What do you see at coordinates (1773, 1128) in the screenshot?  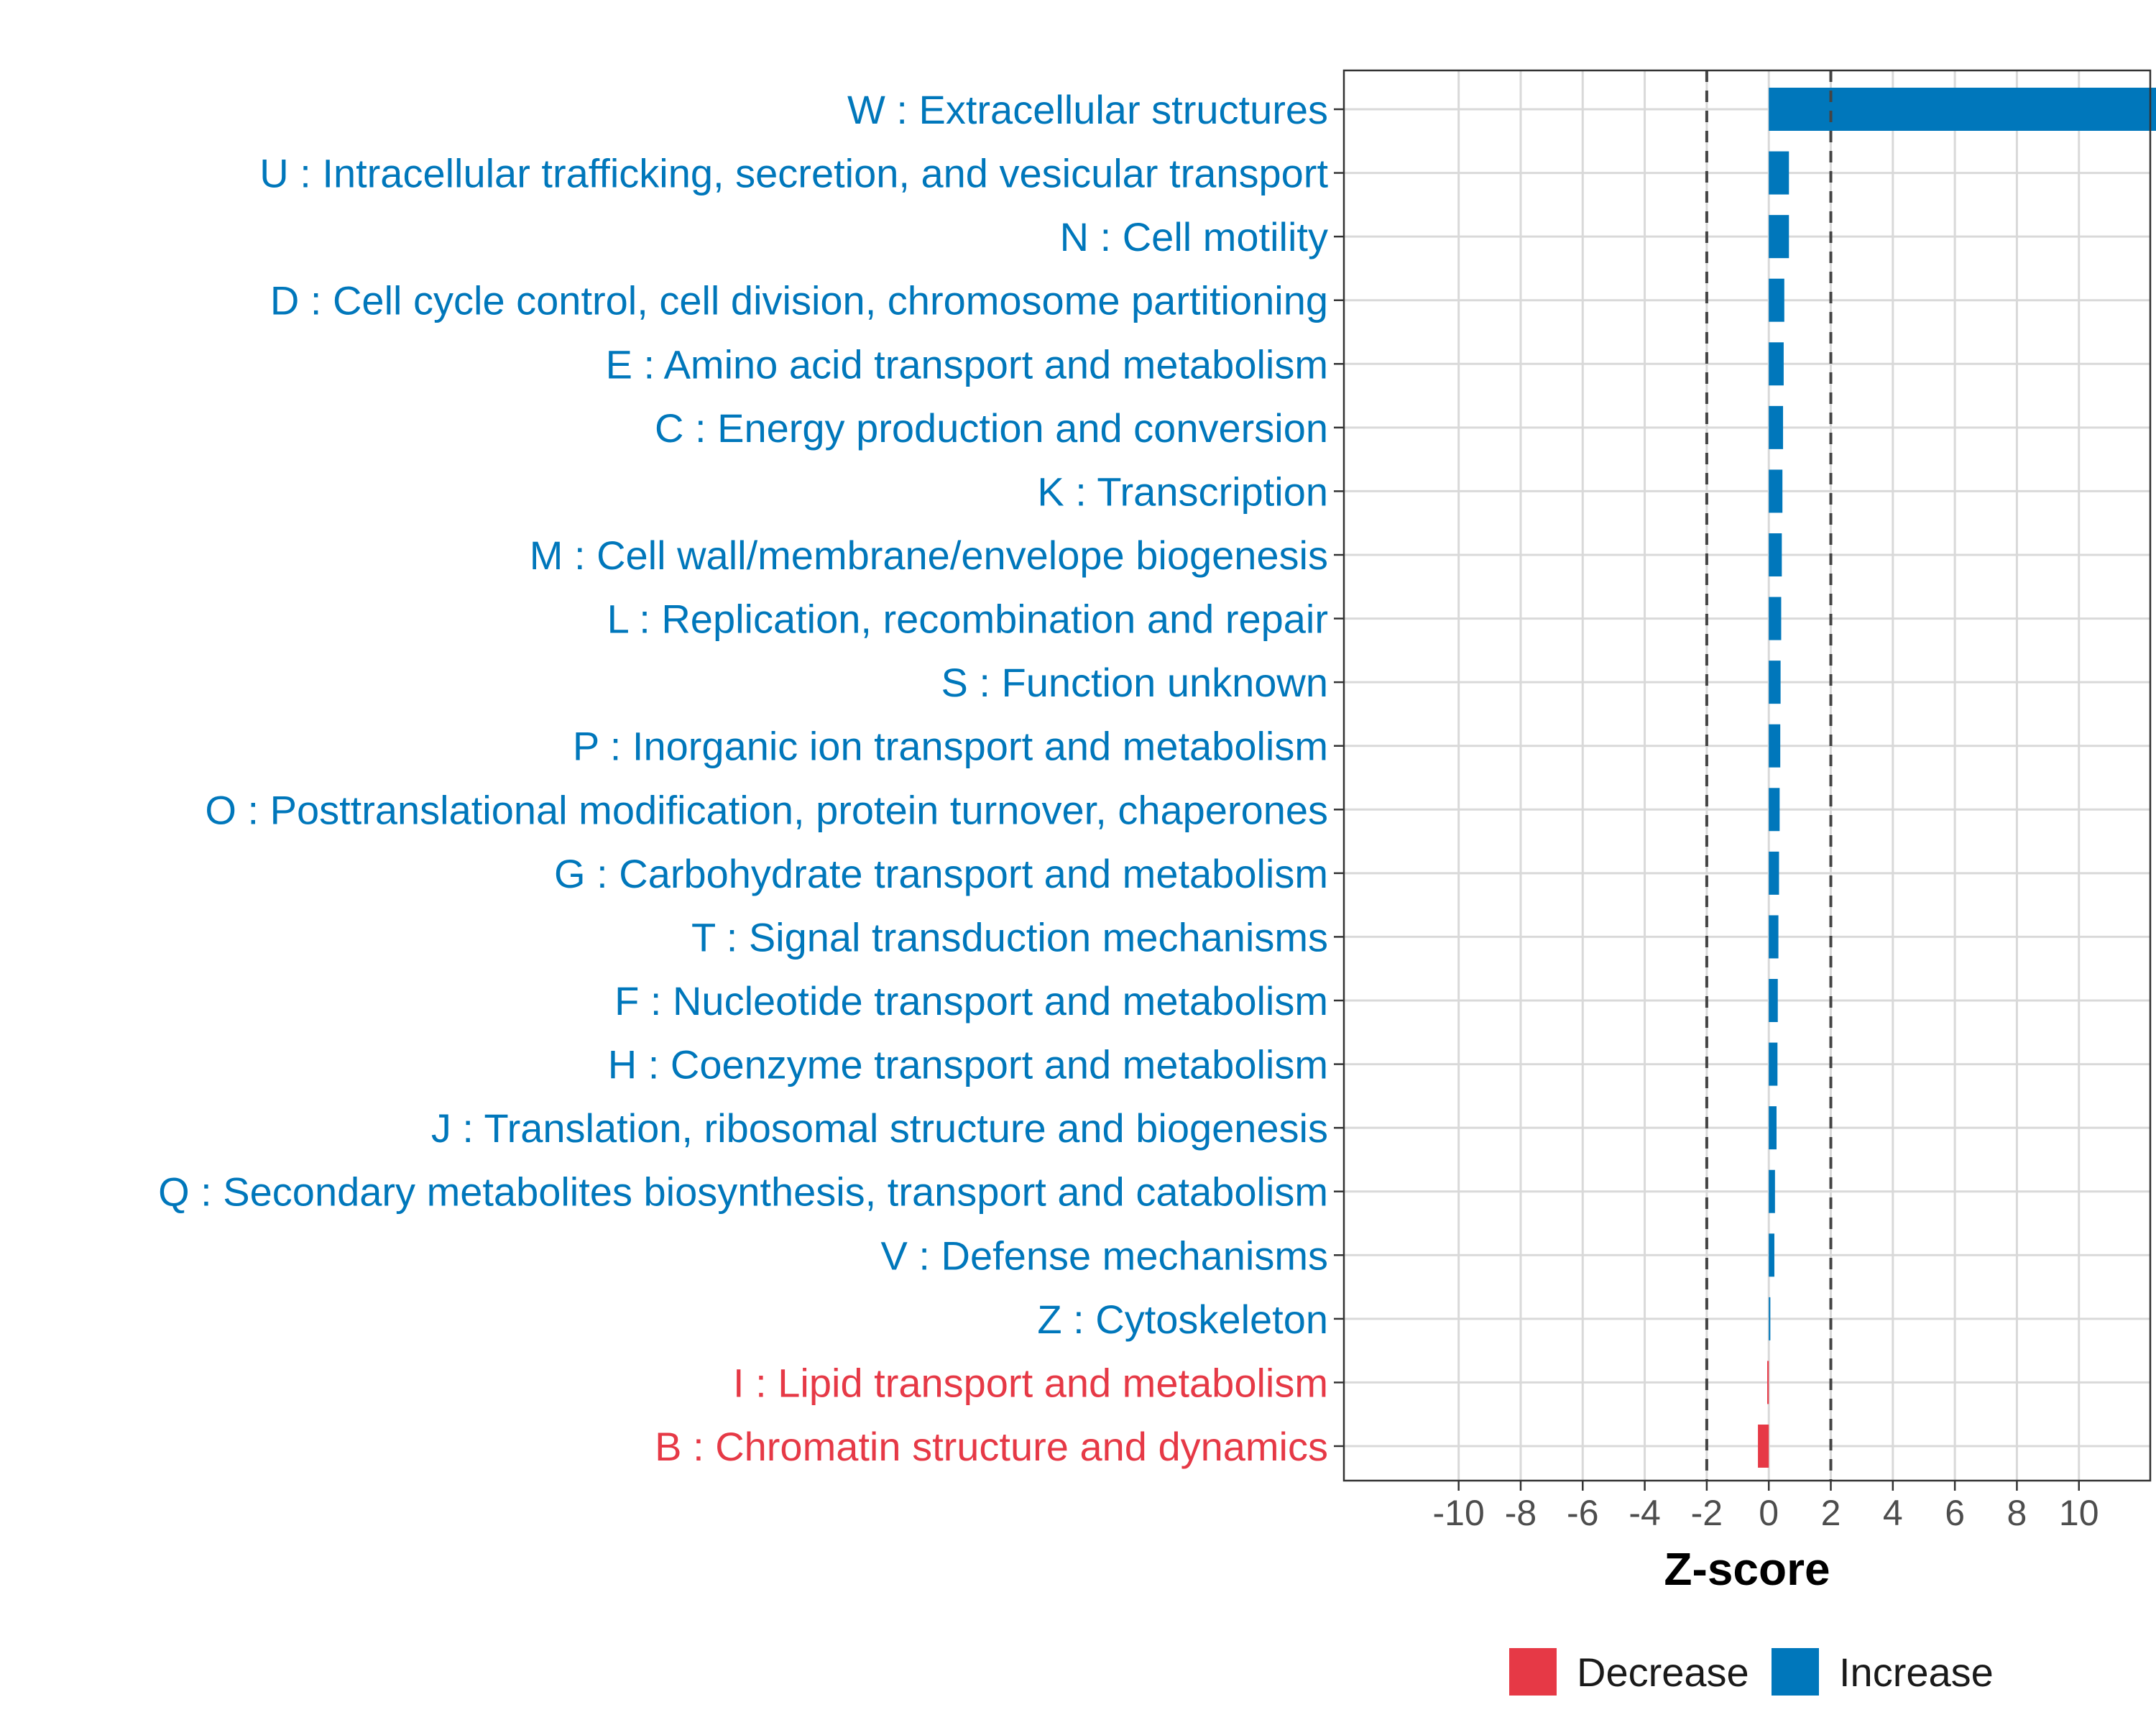 I see `bar-j` at bounding box center [1773, 1128].